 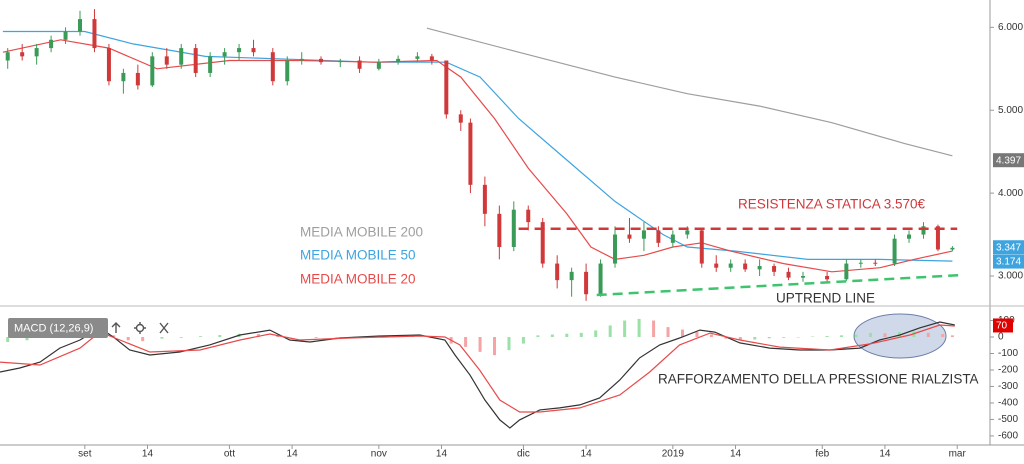 What do you see at coordinates (689, 92) in the screenshot?
I see `line-series` at bounding box center [689, 92].